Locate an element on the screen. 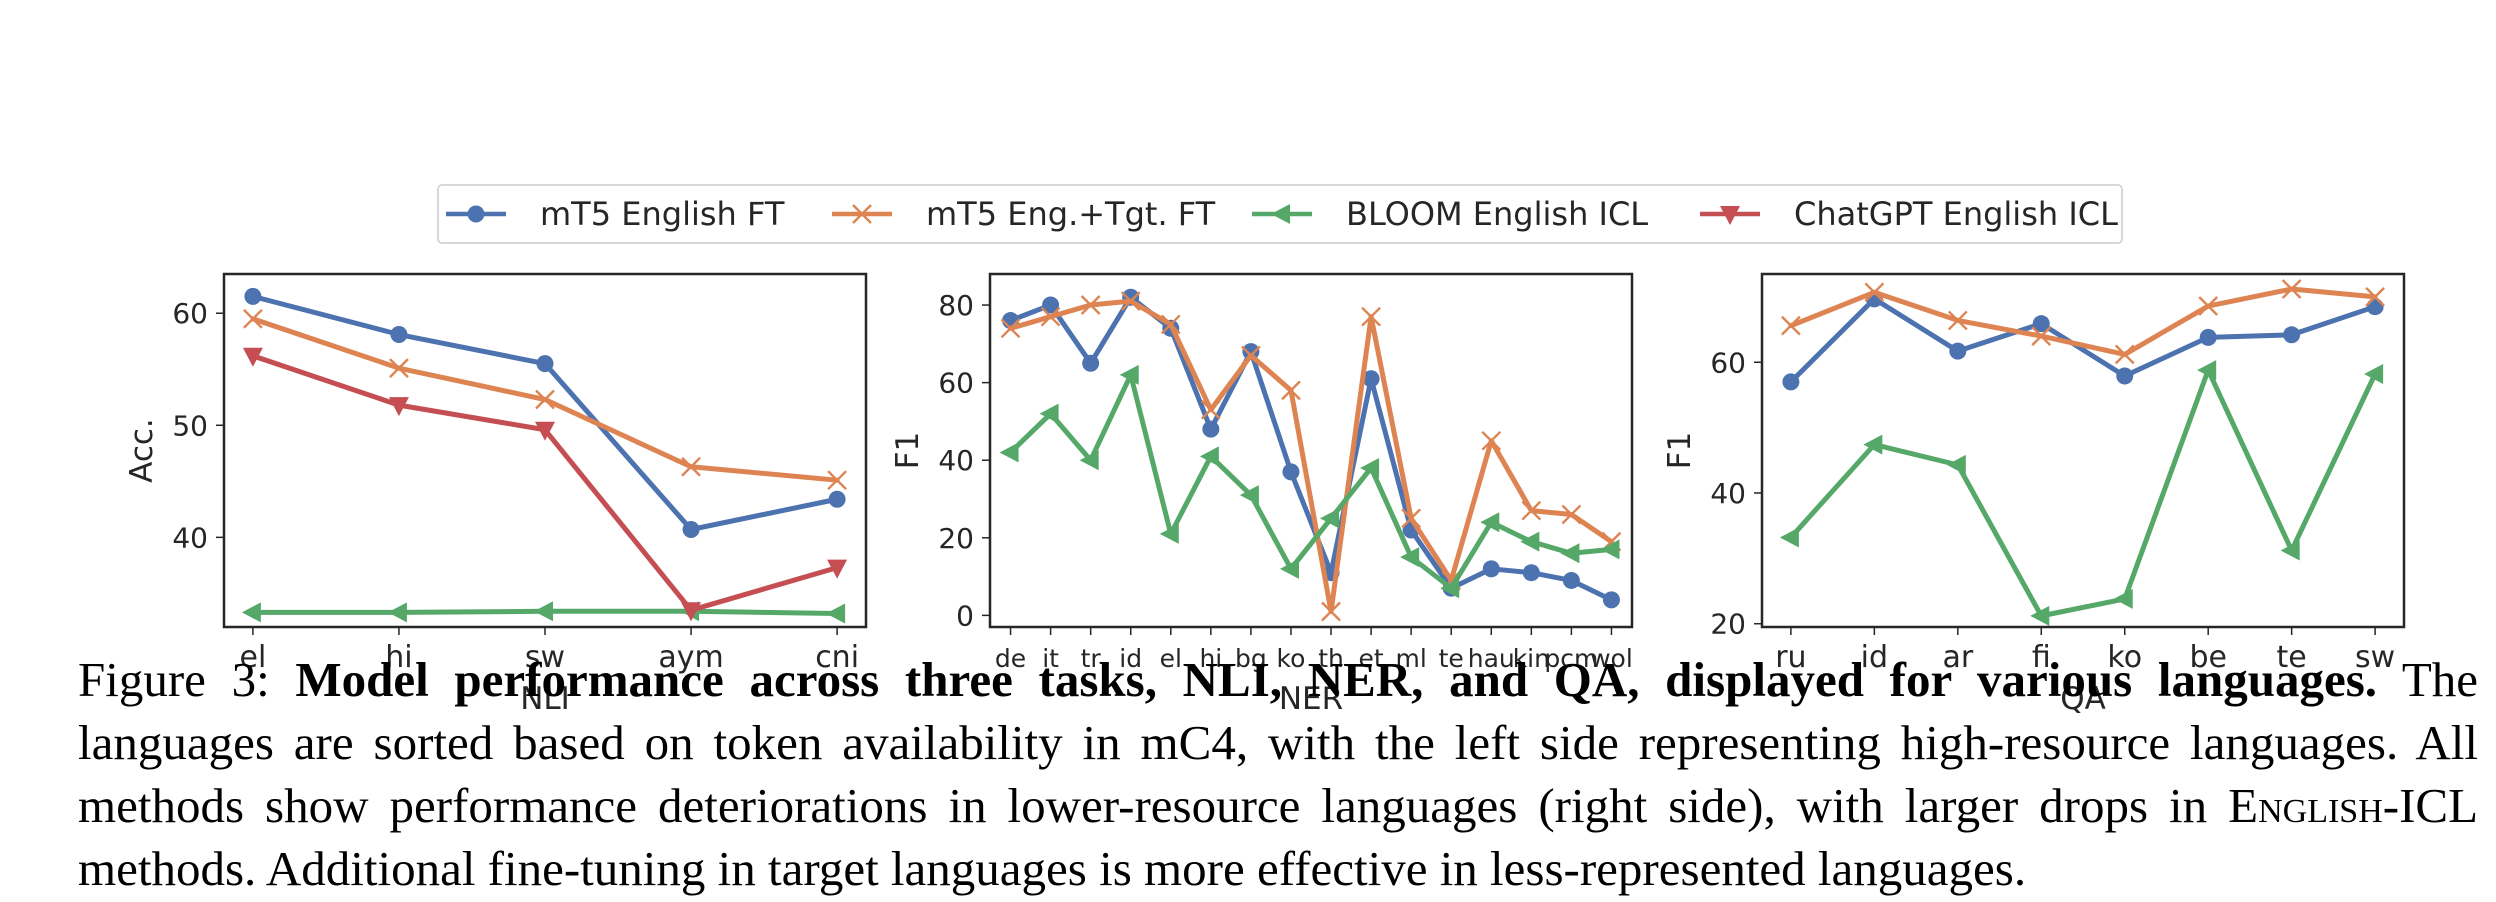  qa-xtick-label-be: be is located at coordinates (2208, 657).